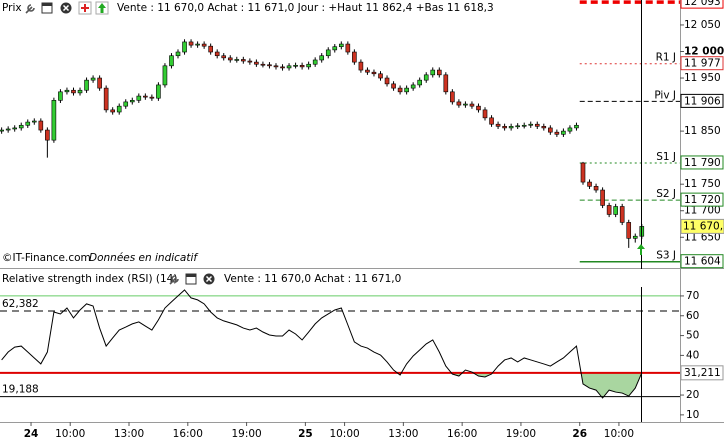 The height and width of the screenshot is (448, 724). Describe the element at coordinates (692, 336) in the screenshot. I see `y-tick-label: 50` at that location.